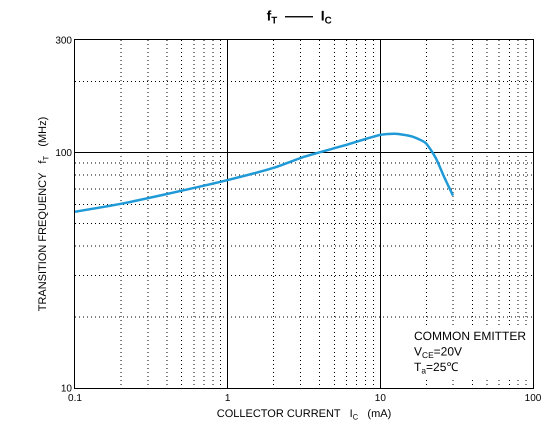 The height and width of the screenshot is (436, 554). I want to click on x-tick-label: 100, so click(533, 398).